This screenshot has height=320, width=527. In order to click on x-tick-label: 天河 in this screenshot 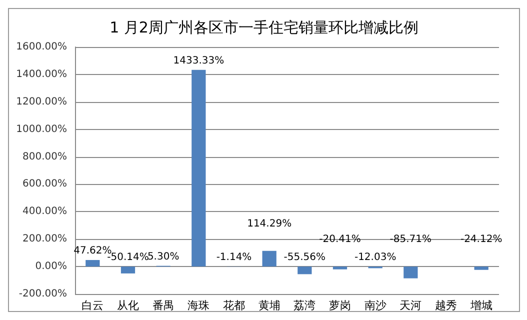, I will do `click(411, 305)`.